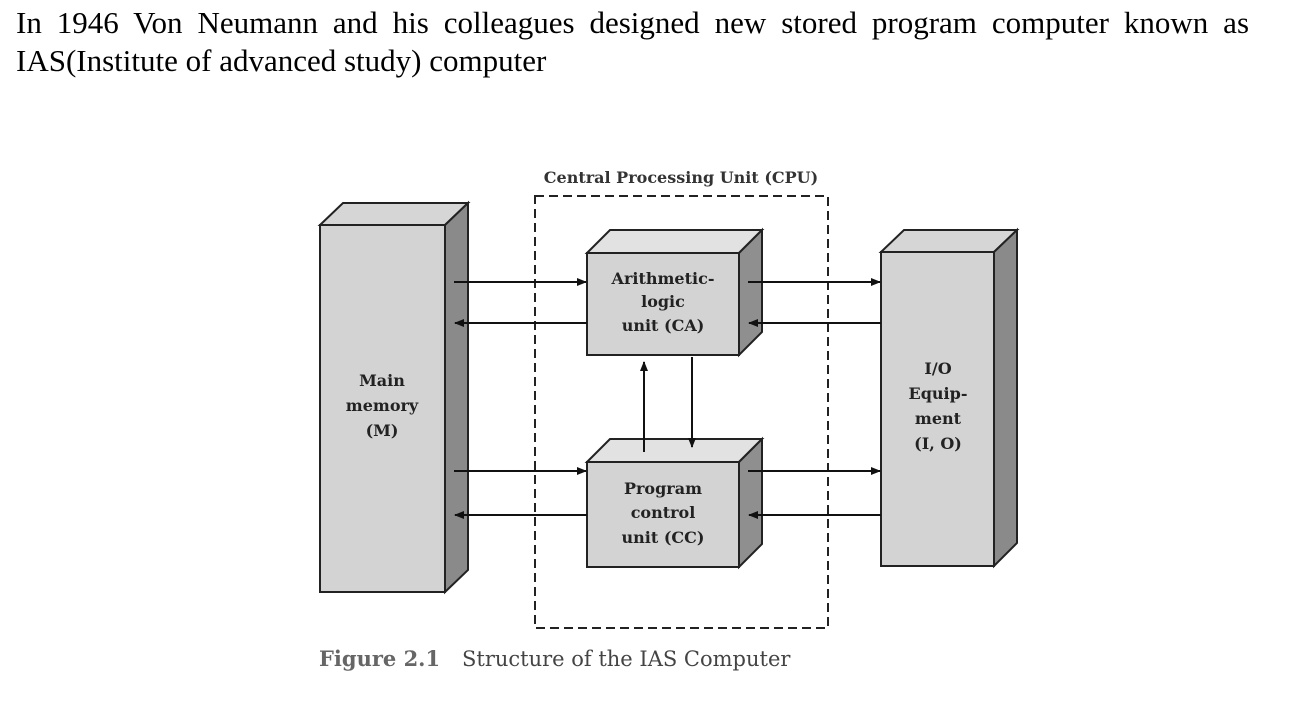 This screenshot has height=702, width=1293. I want to click on alu-label-3: unit (CA), so click(663, 325).